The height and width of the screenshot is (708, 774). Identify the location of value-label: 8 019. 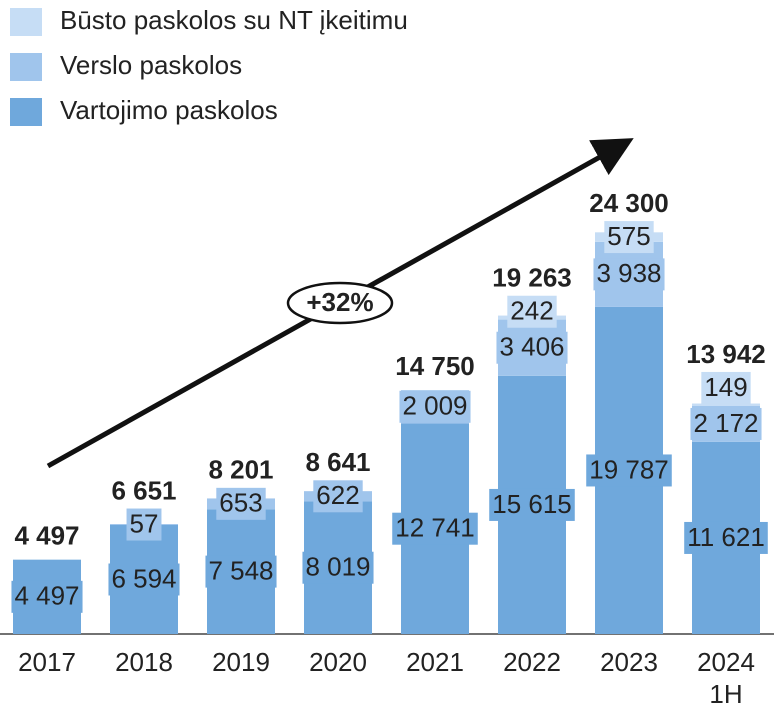
(337, 567).